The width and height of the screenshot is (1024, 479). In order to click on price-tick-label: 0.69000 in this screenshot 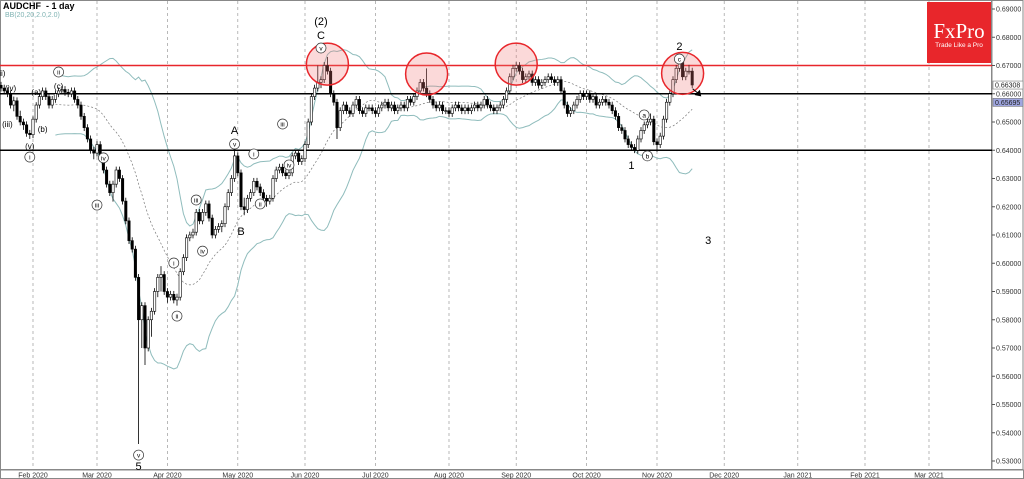, I will do `click(1008, 10)`.